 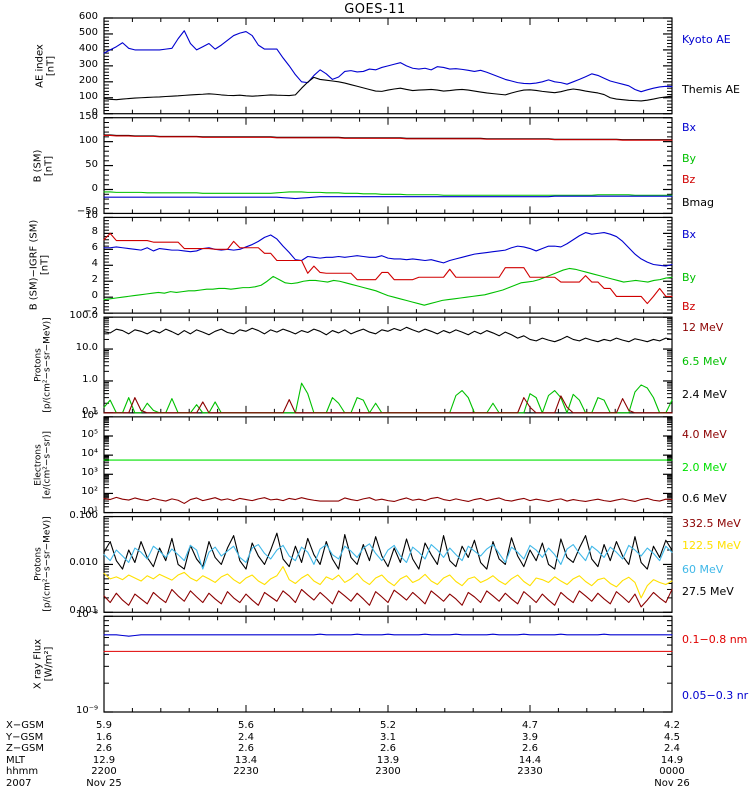 What do you see at coordinates (530, 760) in the screenshot?
I see `footer-value-3-3: 14.4` at bounding box center [530, 760].